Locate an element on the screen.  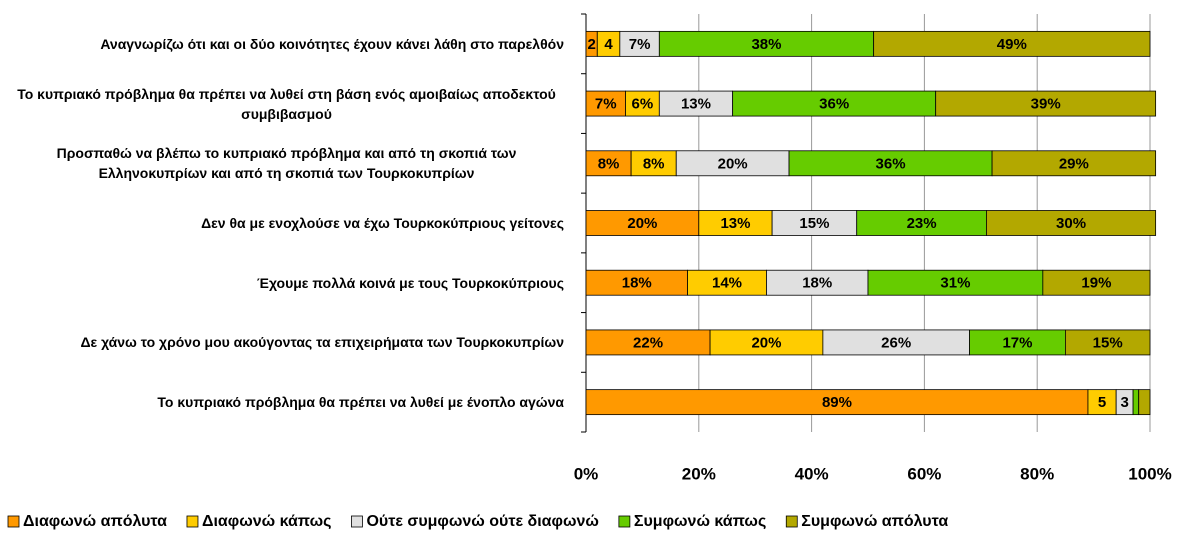
legend-label: Ούτε συμφωνώ ούτε διαφωνώ is located at coordinates (482, 521).